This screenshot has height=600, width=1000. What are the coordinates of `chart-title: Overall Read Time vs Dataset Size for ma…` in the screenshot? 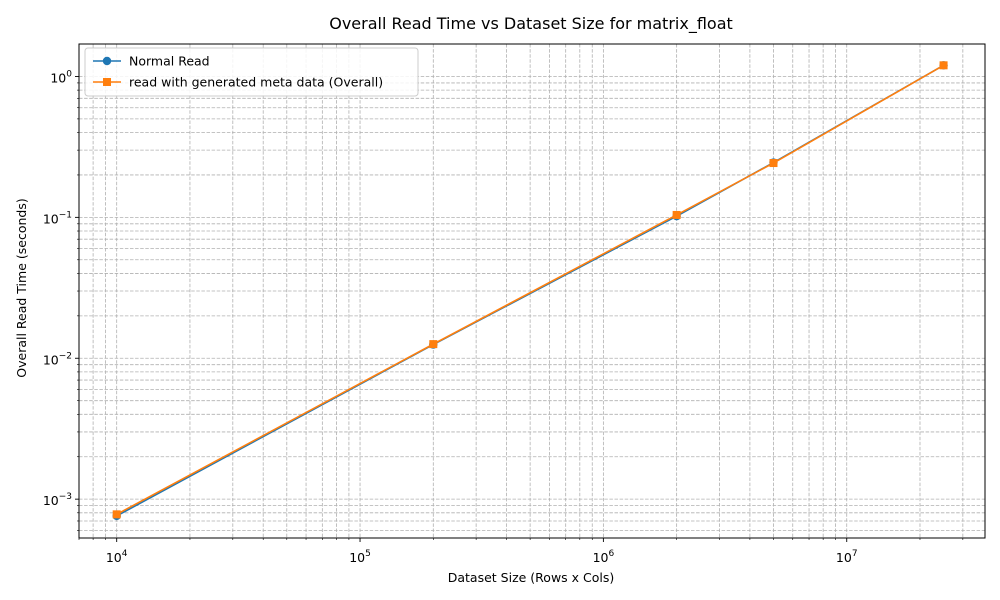 It's located at (531, 24).